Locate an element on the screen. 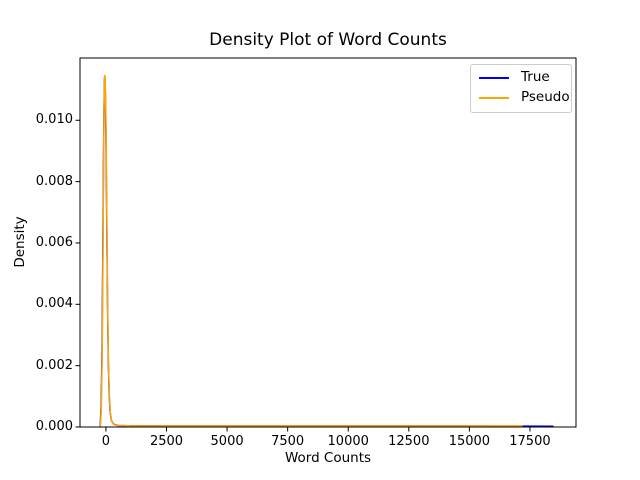 This screenshot has width=640, height=480. legend-label-pseudo: Pseudo is located at coordinates (545, 97).